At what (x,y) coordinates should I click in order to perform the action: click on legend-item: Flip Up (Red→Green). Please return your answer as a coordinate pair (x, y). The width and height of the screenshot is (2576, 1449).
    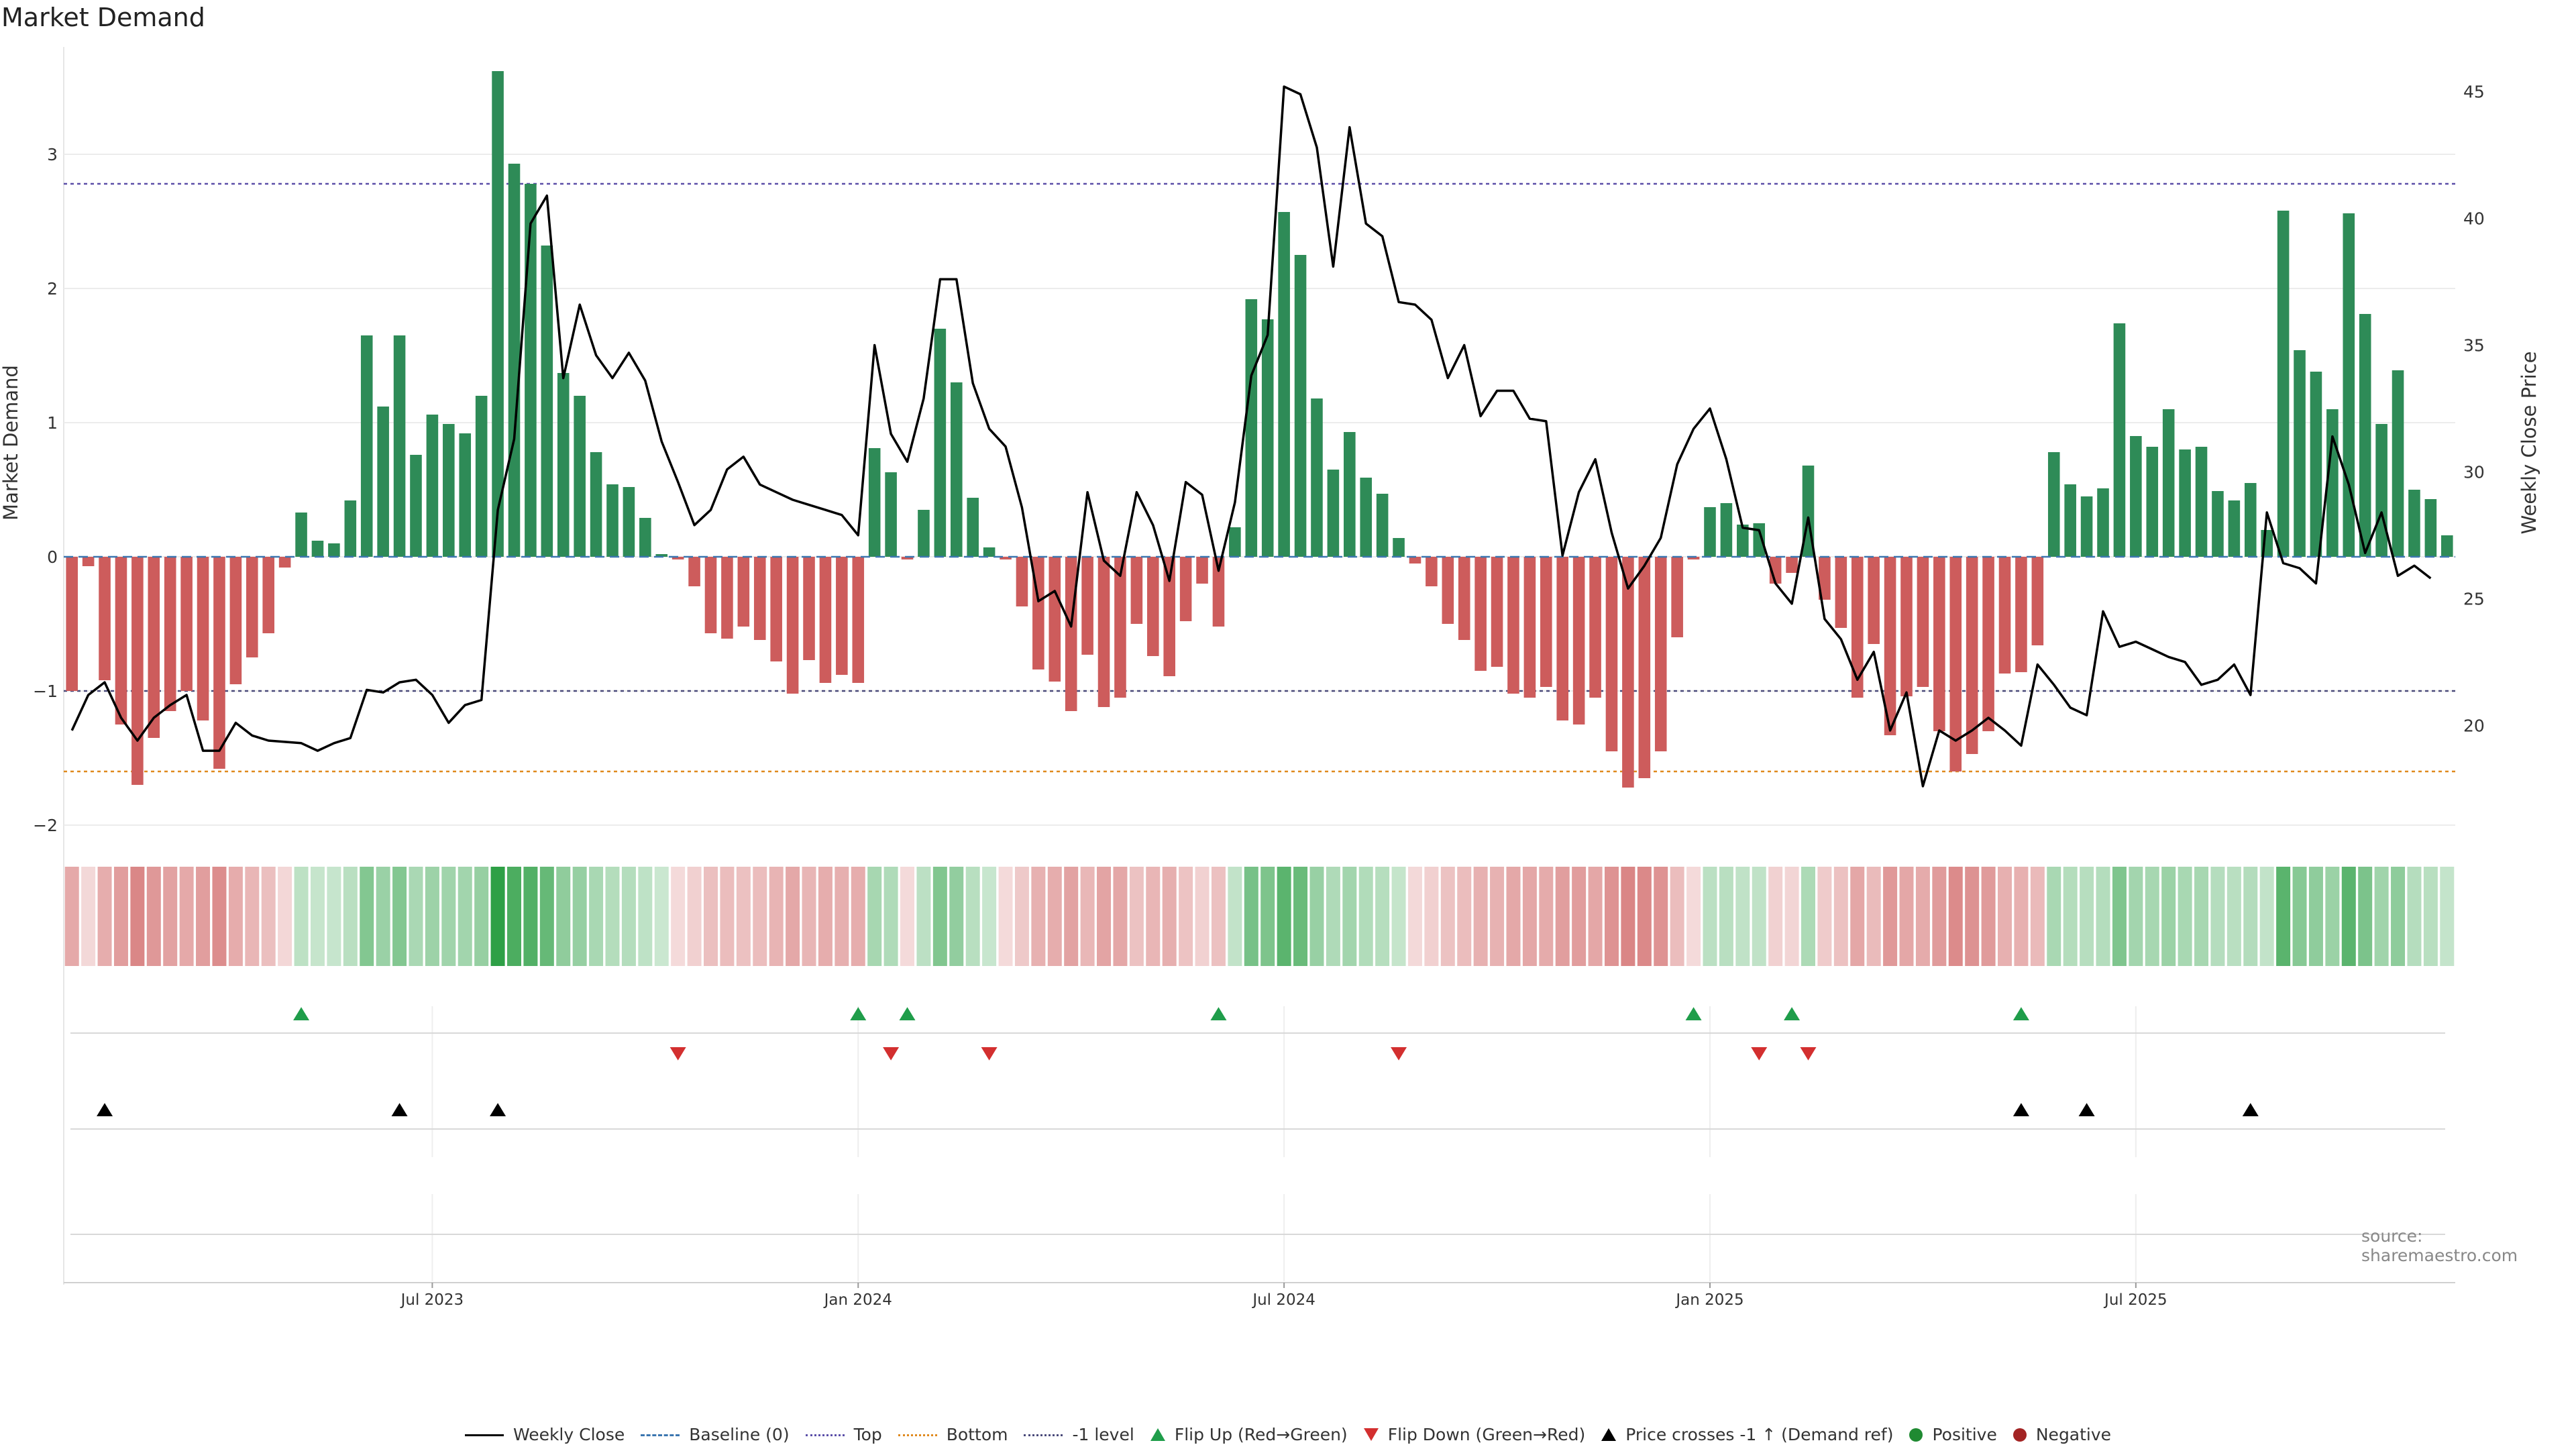
    Looking at the image, I should click on (1249, 1434).